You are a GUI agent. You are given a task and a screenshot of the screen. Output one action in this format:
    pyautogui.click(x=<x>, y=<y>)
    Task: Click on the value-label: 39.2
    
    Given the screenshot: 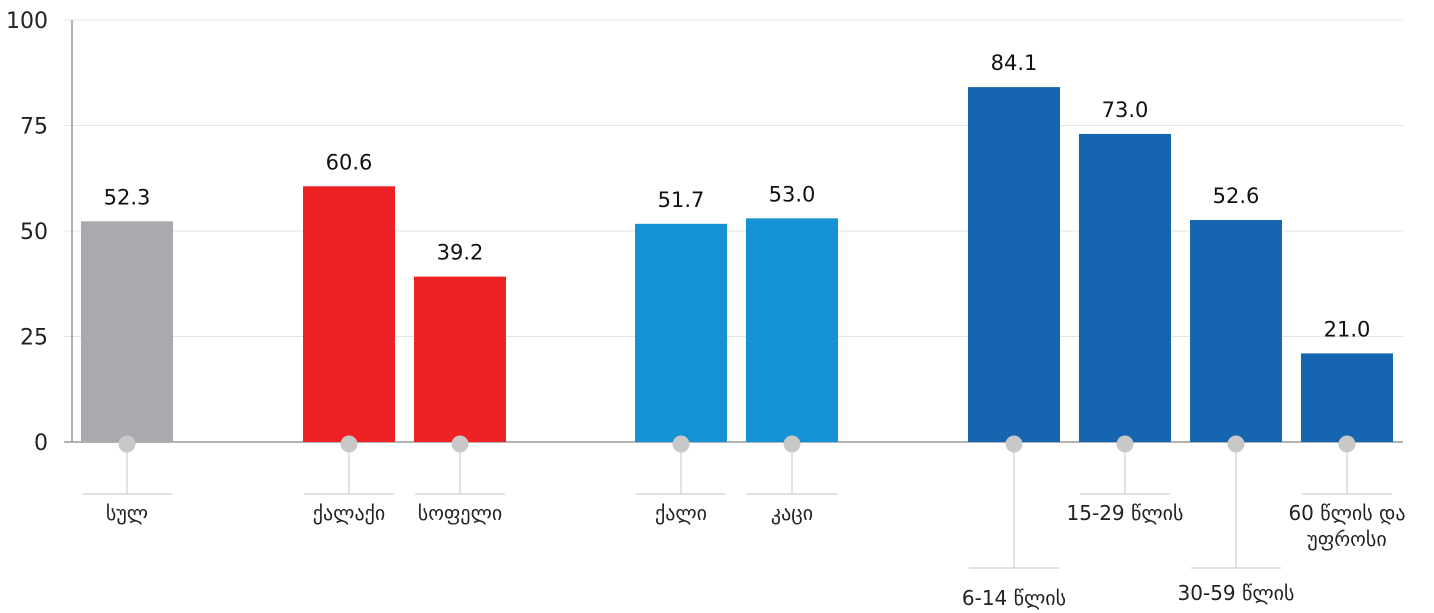 What is the action you would take?
    pyautogui.click(x=460, y=253)
    